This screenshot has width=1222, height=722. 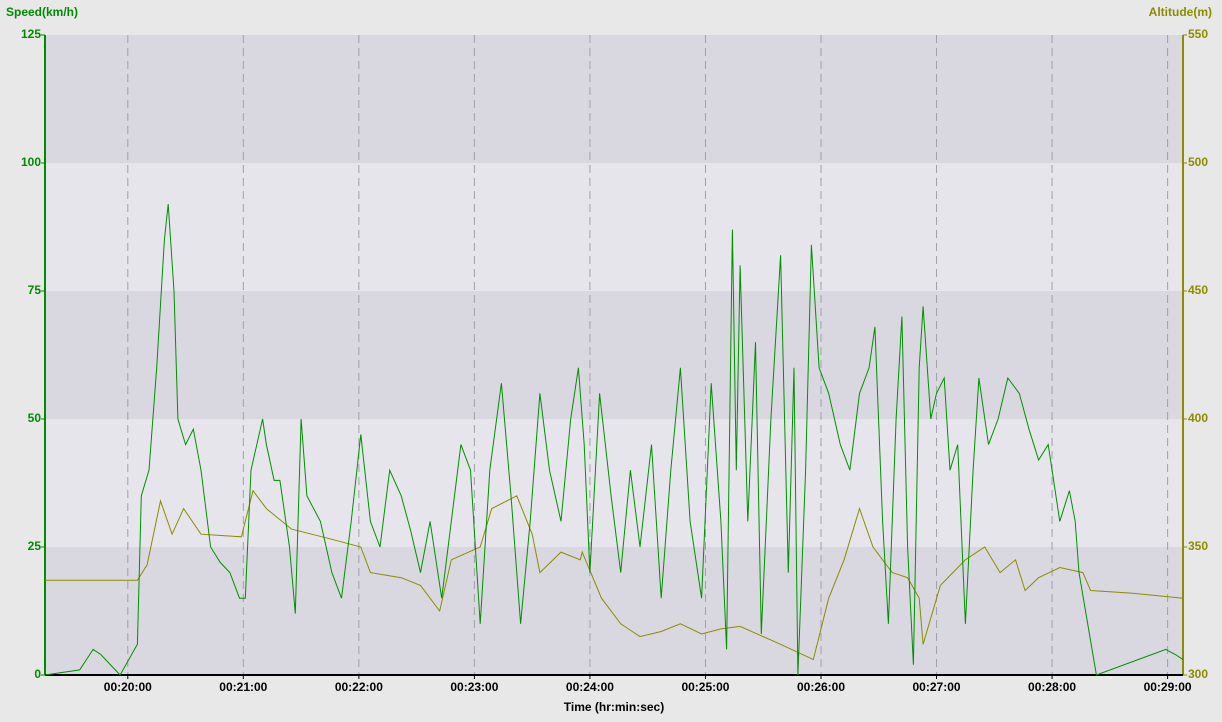 What do you see at coordinates (1198, 674) in the screenshot?
I see `y2-tick-label: 300` at bounding box center [1198, 674].